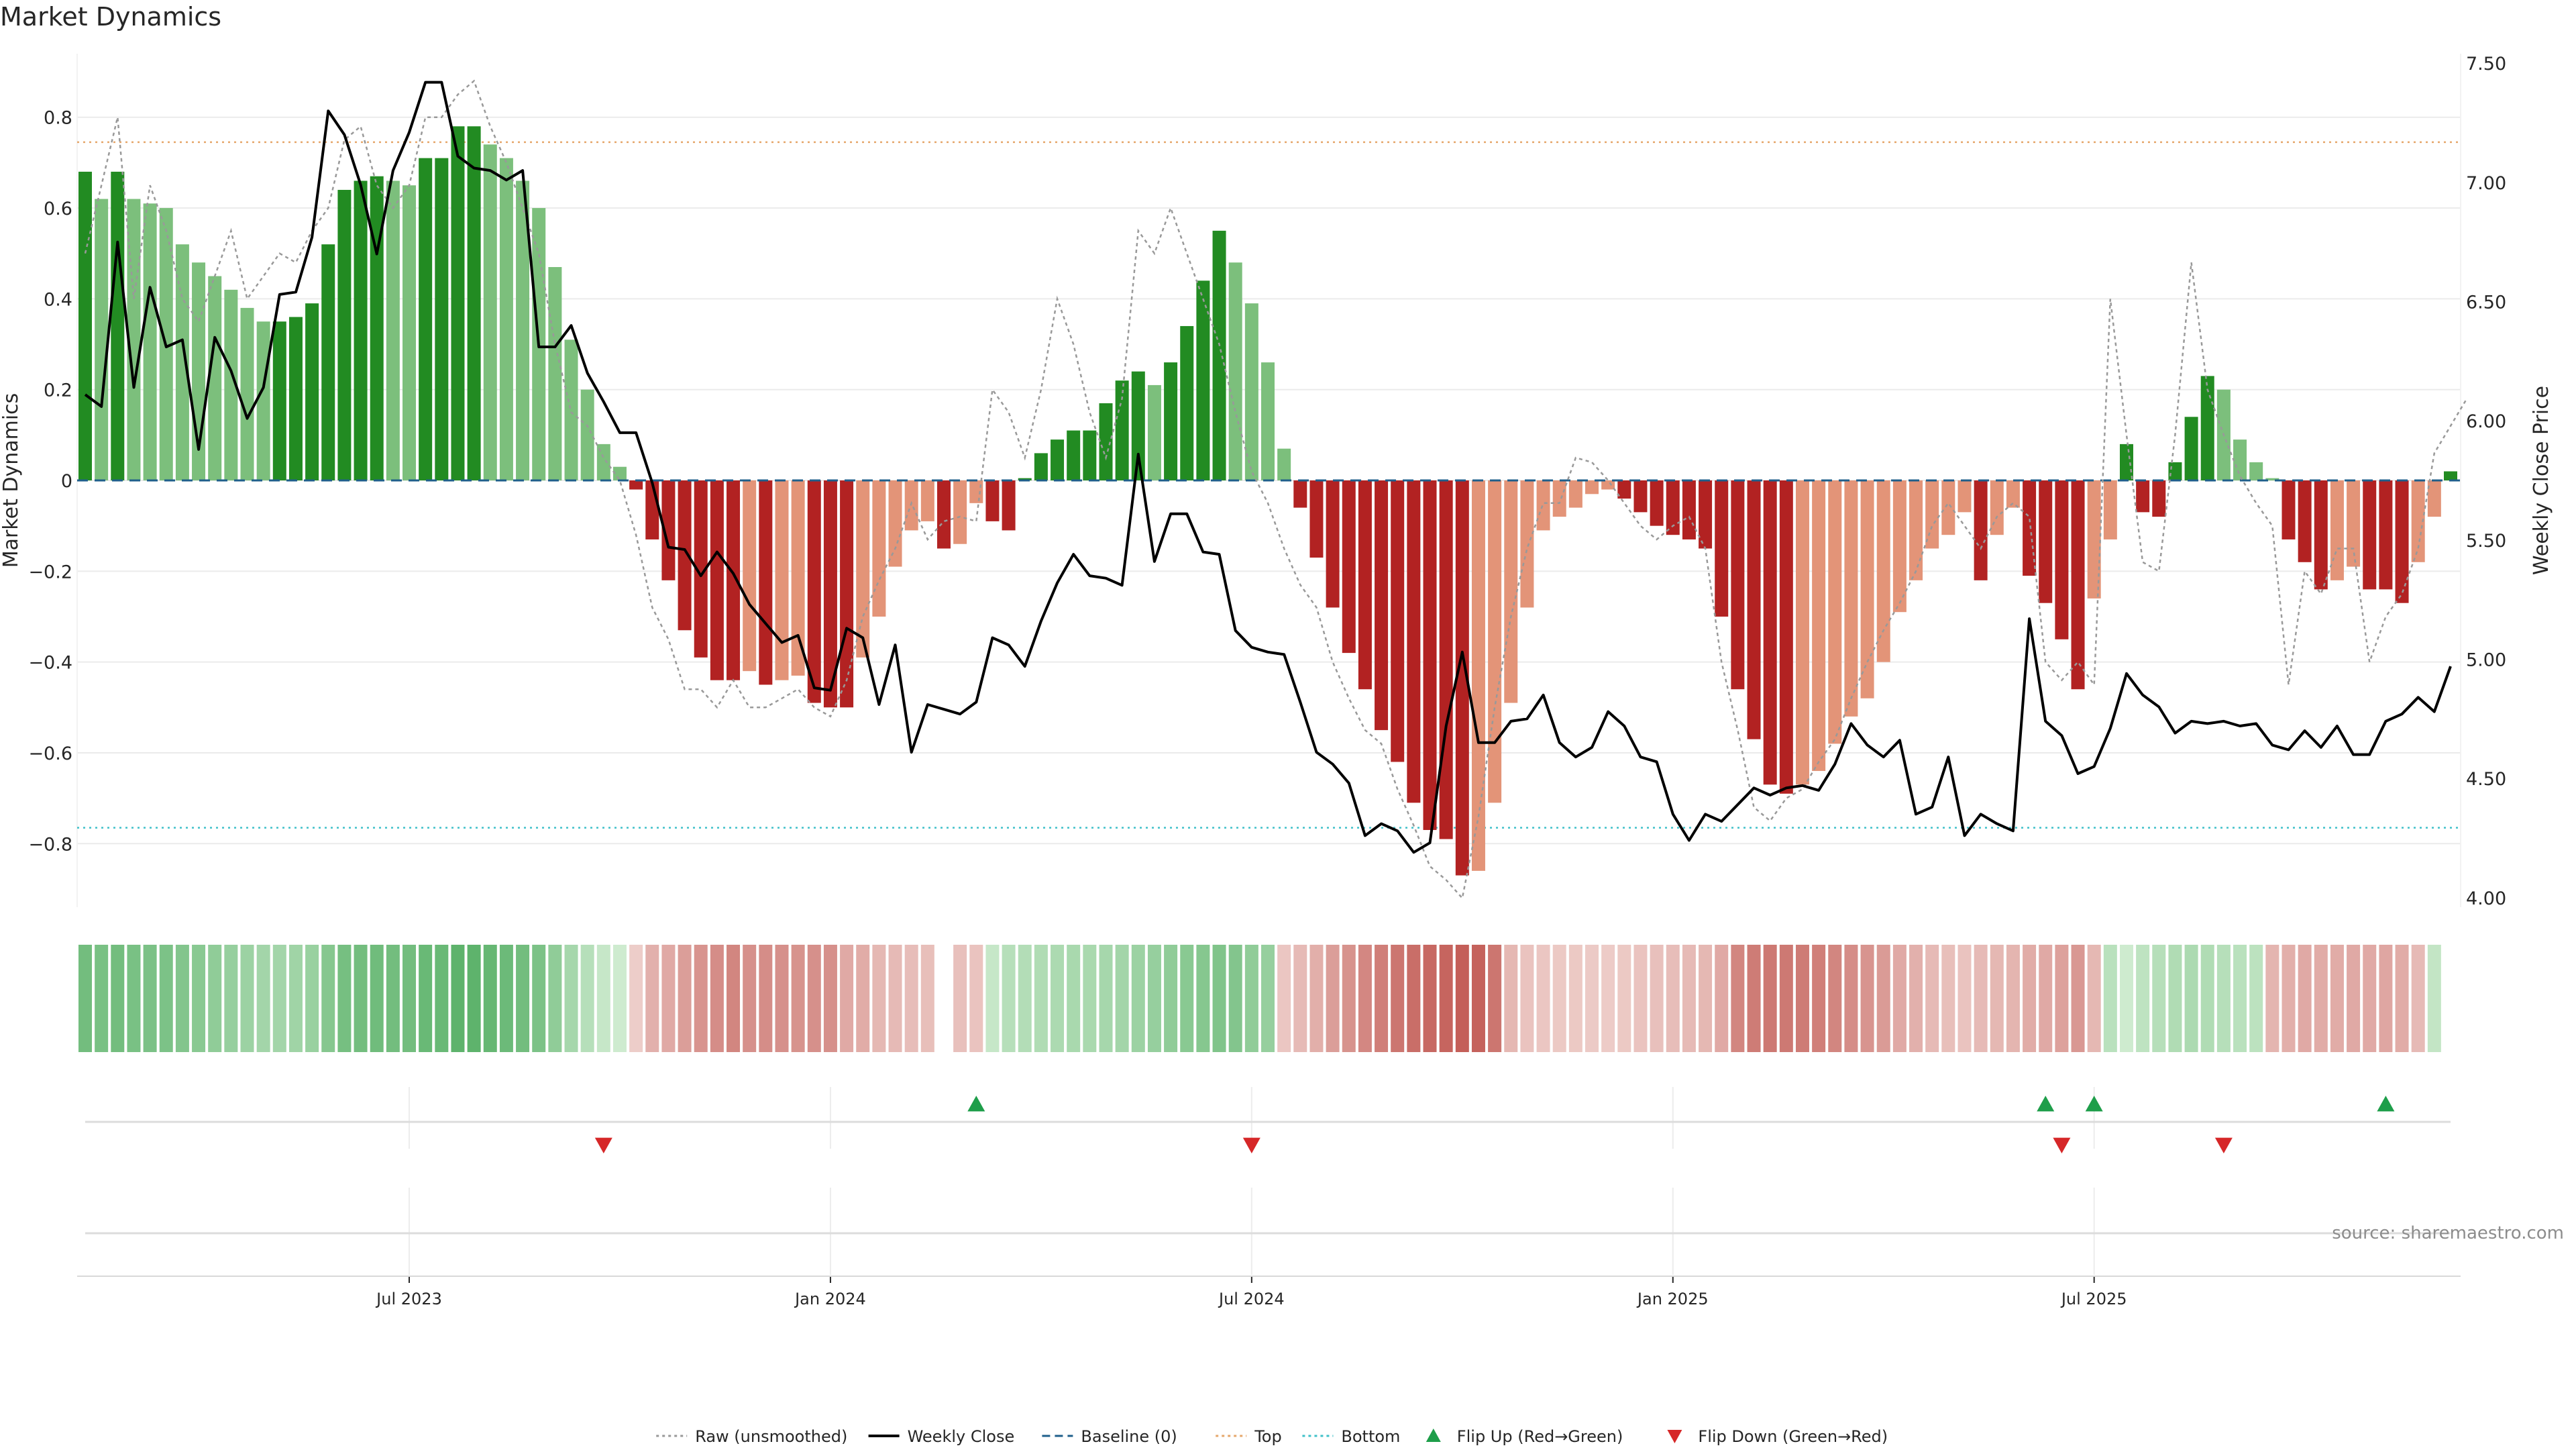 The image size is (2576, 1452). What do you see at coordinates (1268, 1437) in the screenshot?
I see `legend-label-3: Top` at bounding box center [1268, 1437].